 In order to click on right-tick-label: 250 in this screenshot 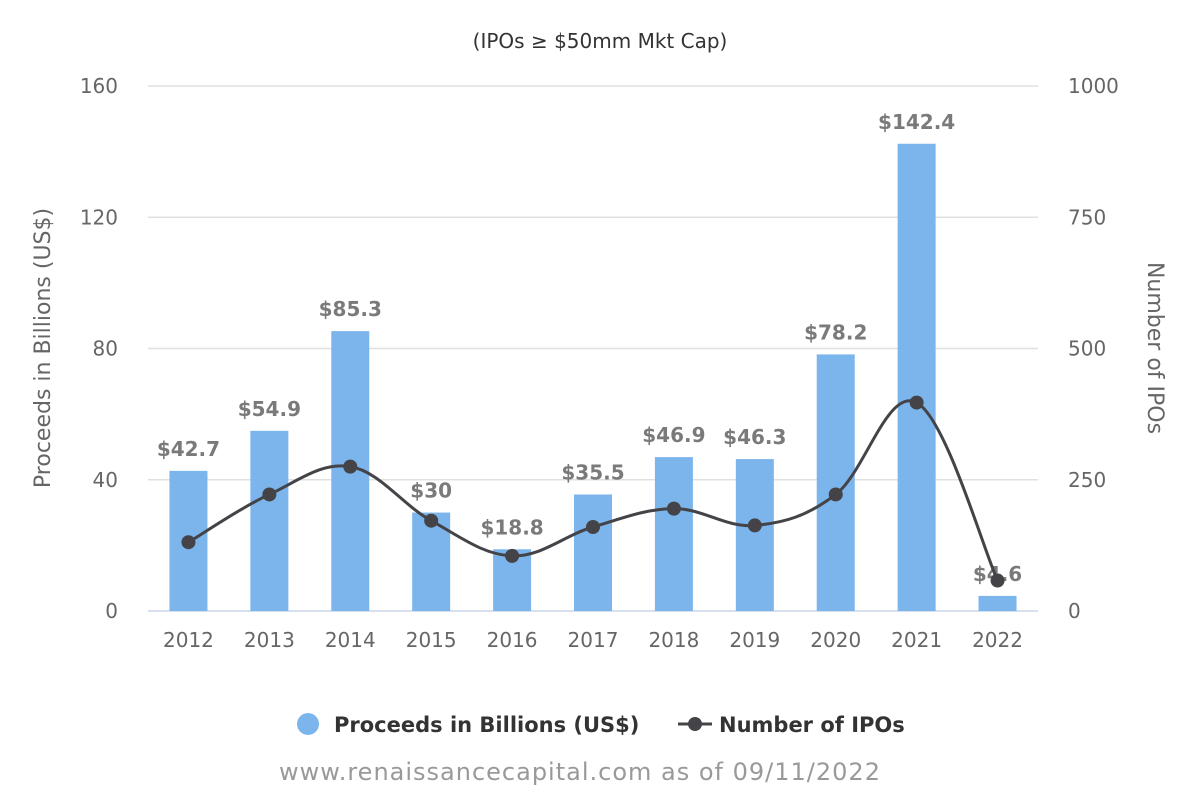, I will do `click(1087, 480)`.